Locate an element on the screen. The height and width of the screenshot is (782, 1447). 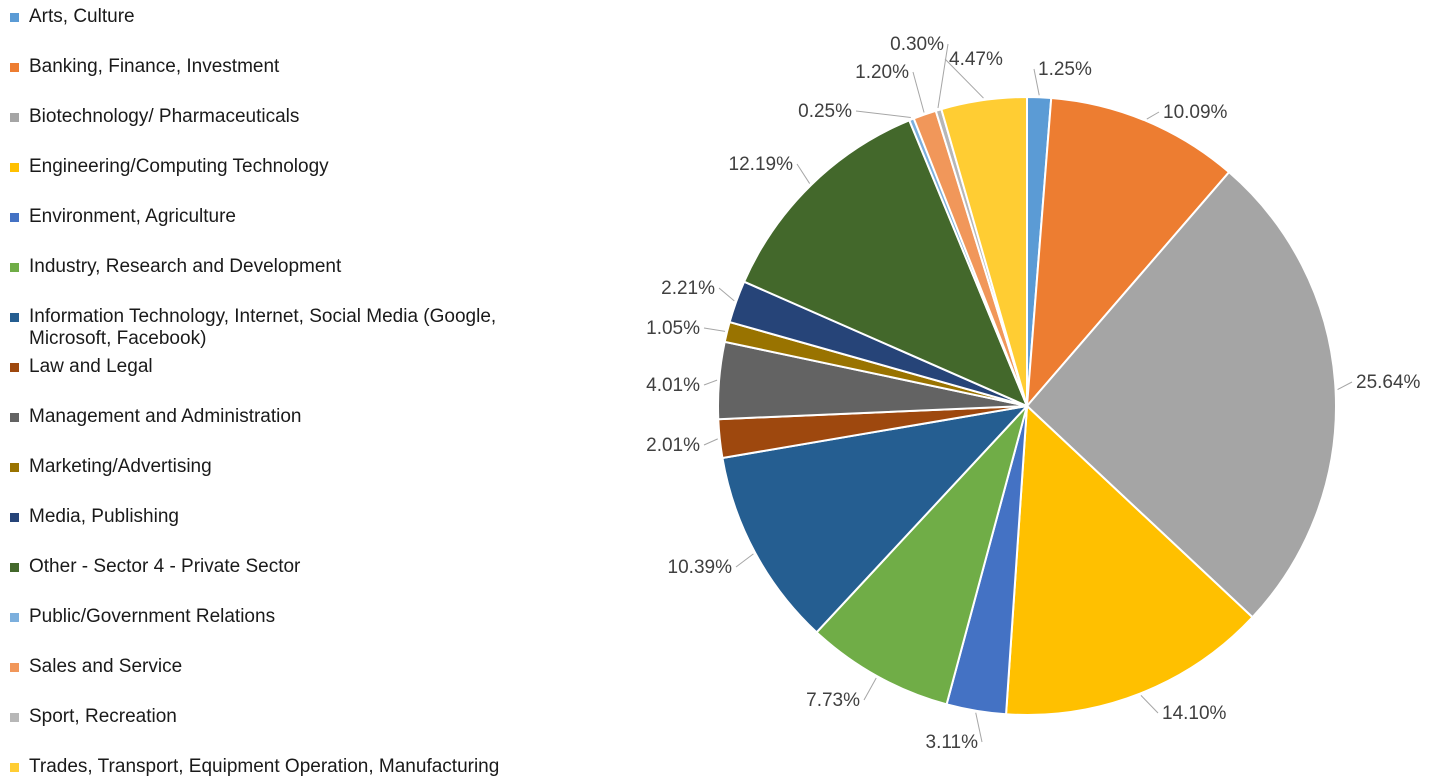
legend-label: Law and Legal is located at coordinates (91, 366).